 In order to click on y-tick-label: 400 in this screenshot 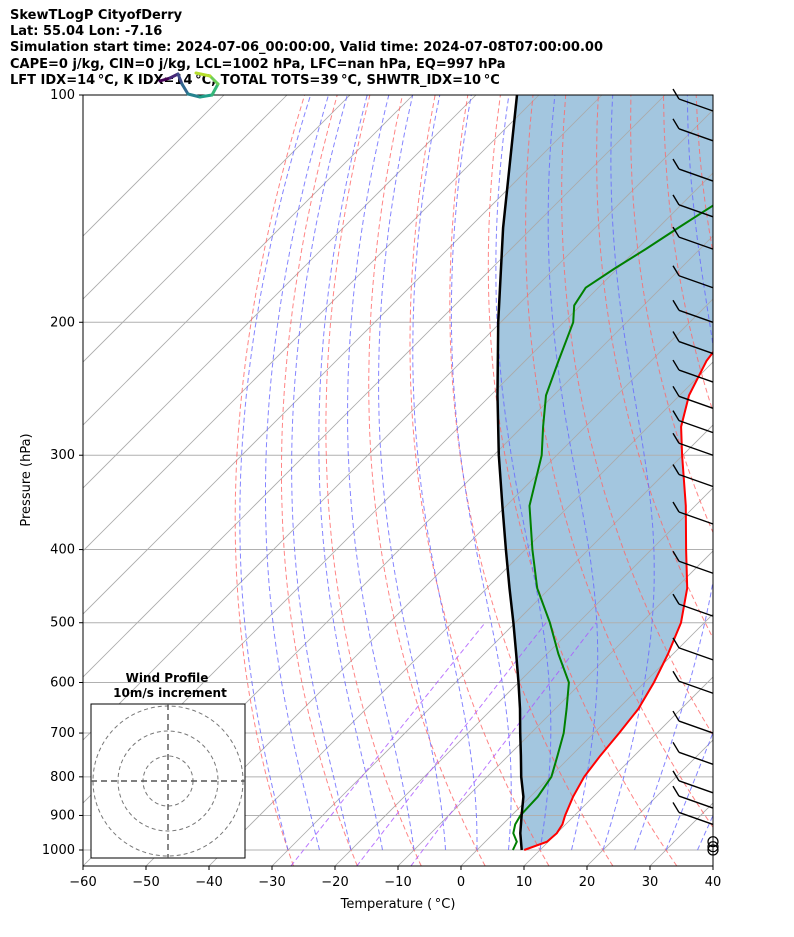, I will do `click(62, 550)`.